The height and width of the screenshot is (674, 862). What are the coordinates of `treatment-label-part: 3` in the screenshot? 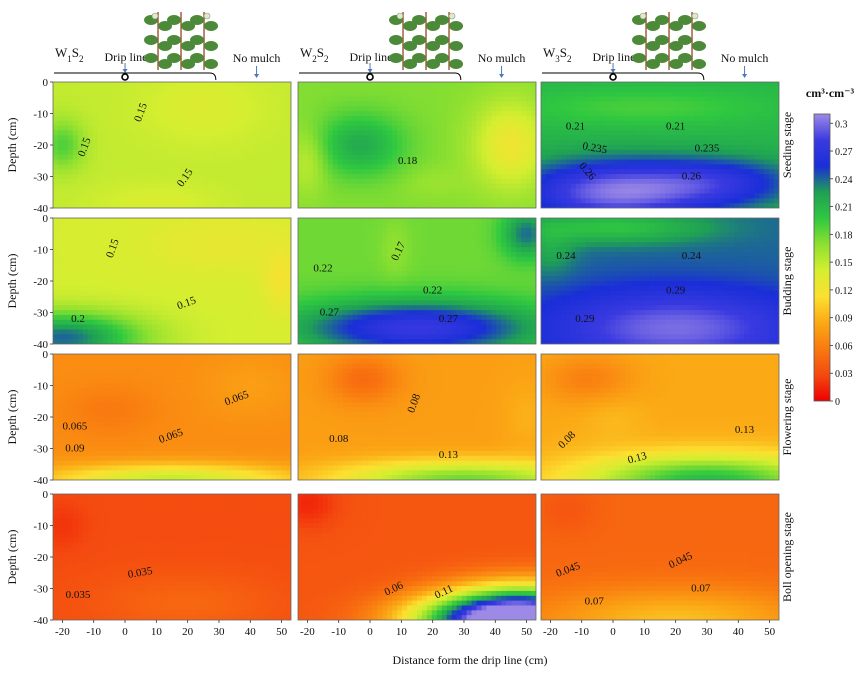 It's located at (557, 59).